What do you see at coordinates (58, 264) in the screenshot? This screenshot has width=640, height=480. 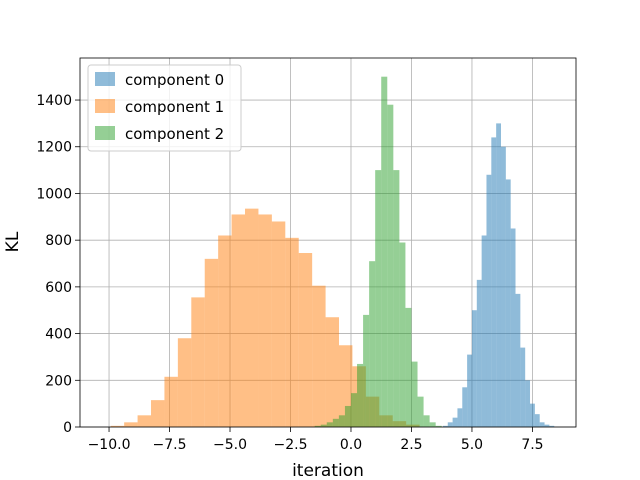 I see `y-axis-ticks: 0 200 400 600 800 1000 1200 1400` at bounding box center [58, 264].